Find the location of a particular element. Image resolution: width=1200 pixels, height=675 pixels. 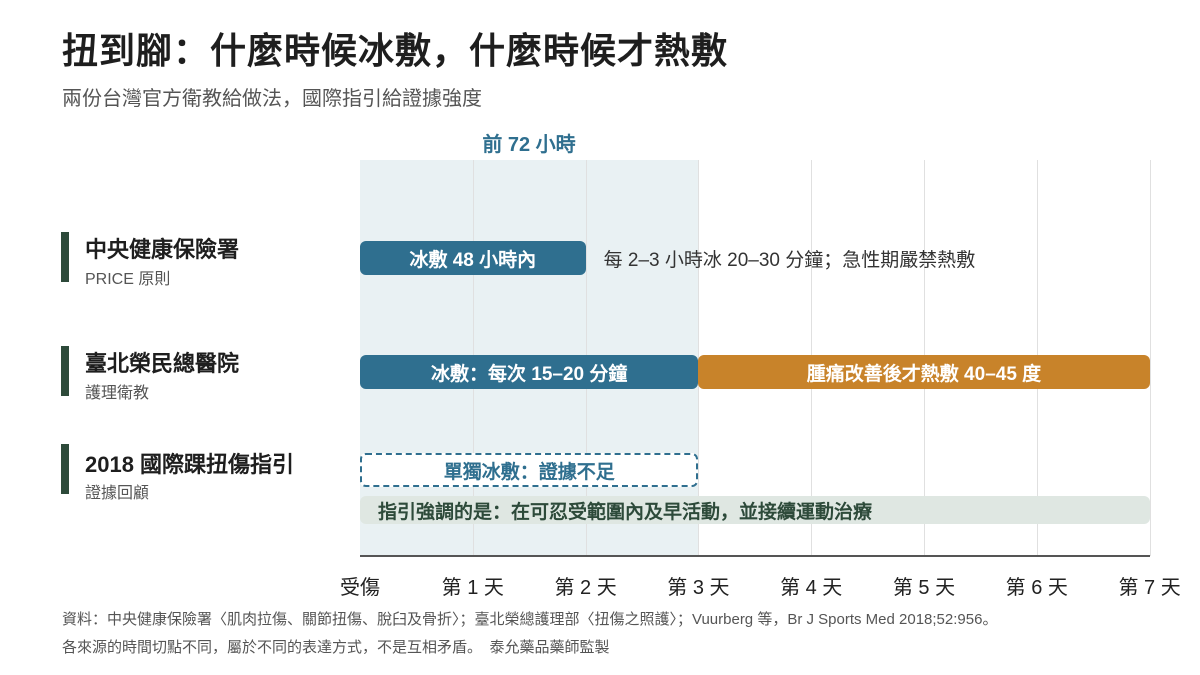

tick-label-day-2: 第 2 天 is located at coordinates (585, 588).